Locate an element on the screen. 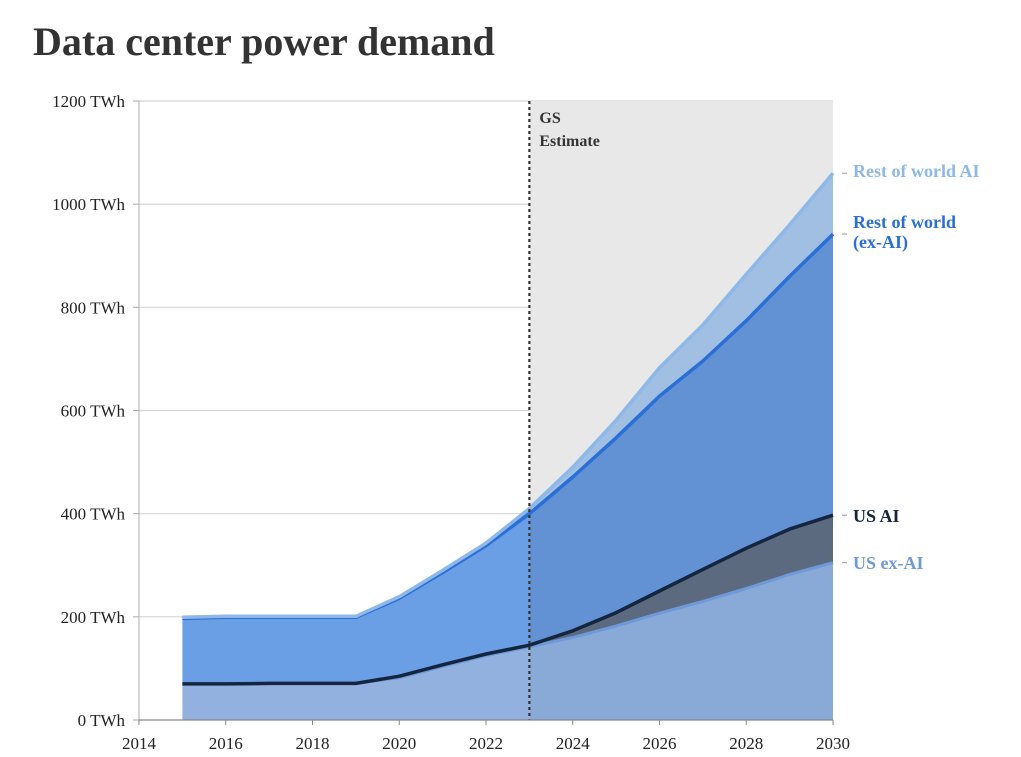 The height and width of the screenshot is (757, 1021). x-tick-label: 2028 is located at coordinates (746, 743).